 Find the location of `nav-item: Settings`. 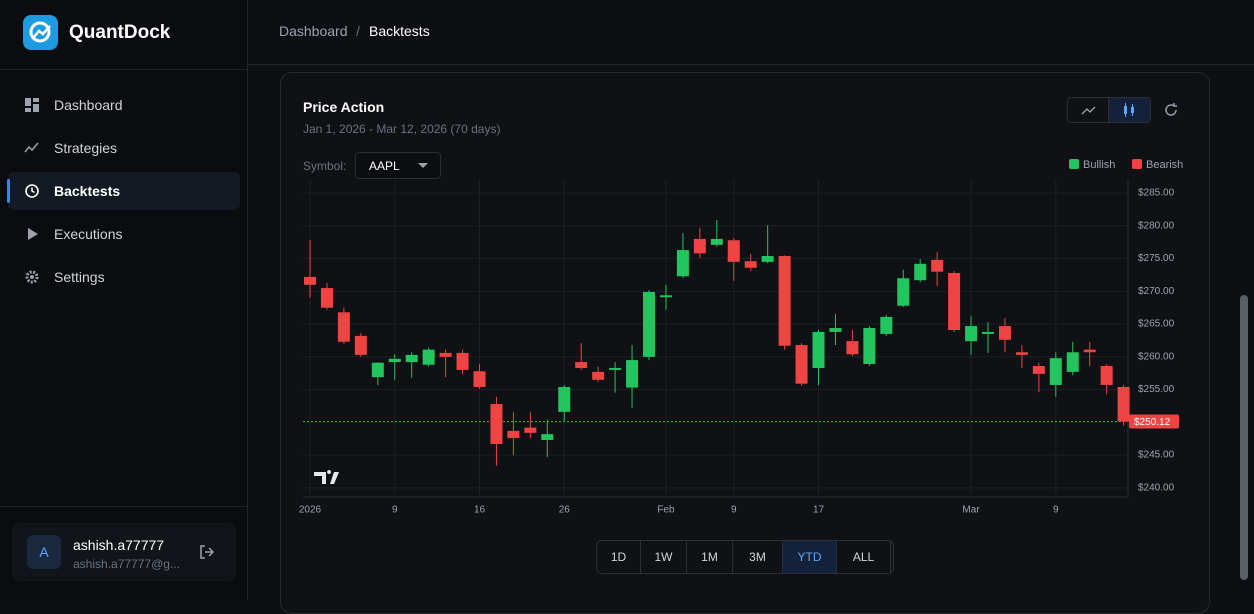

nav-item: Settings is located at coordinates (124, 277).